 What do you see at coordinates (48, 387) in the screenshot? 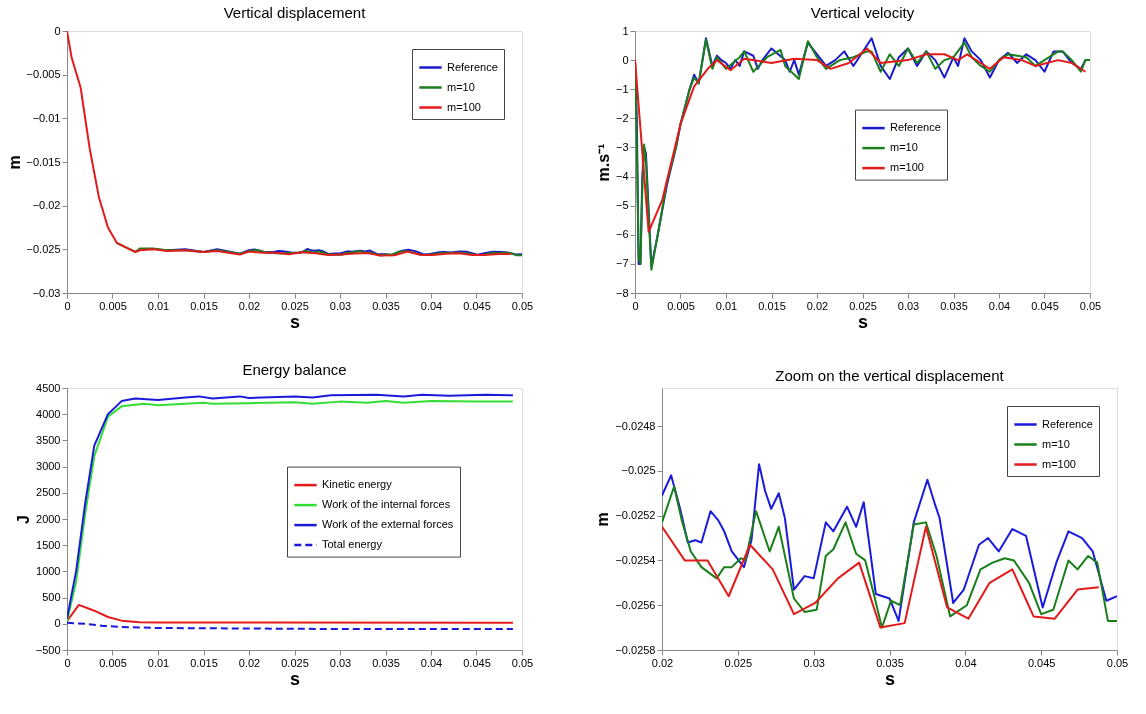
I see `y-tick-label: 4500` at bounding box center [48, 387].